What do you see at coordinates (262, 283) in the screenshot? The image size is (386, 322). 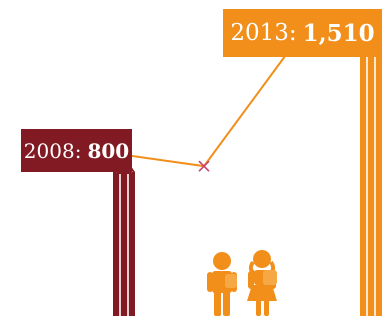 I see `girl-student-icon` at bounding box center [262, 283].